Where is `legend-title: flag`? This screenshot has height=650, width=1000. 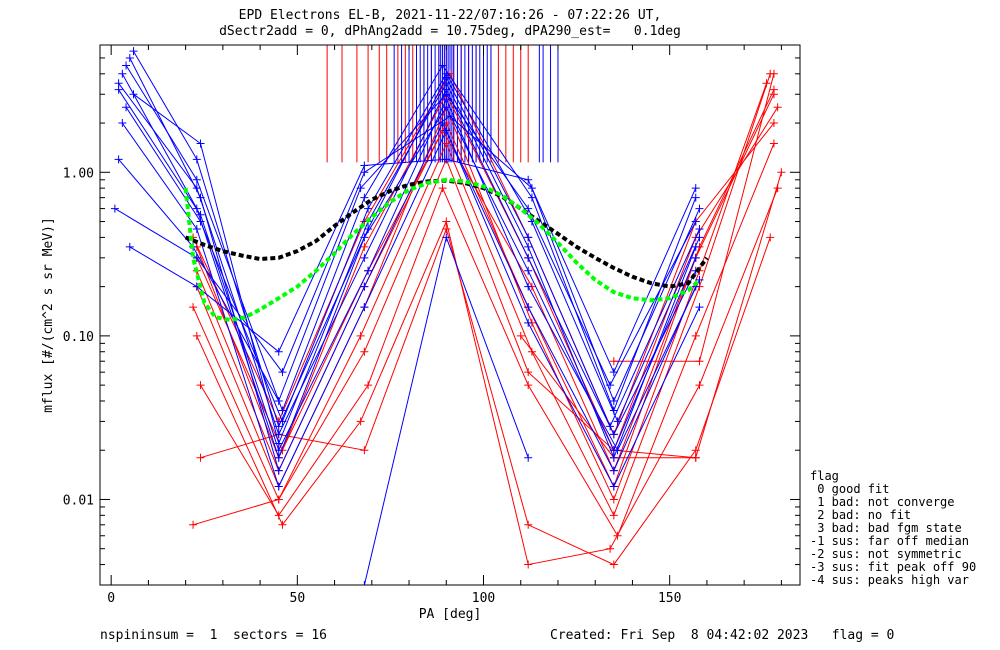 legend-title: flag is located at coordinates (824, 476).